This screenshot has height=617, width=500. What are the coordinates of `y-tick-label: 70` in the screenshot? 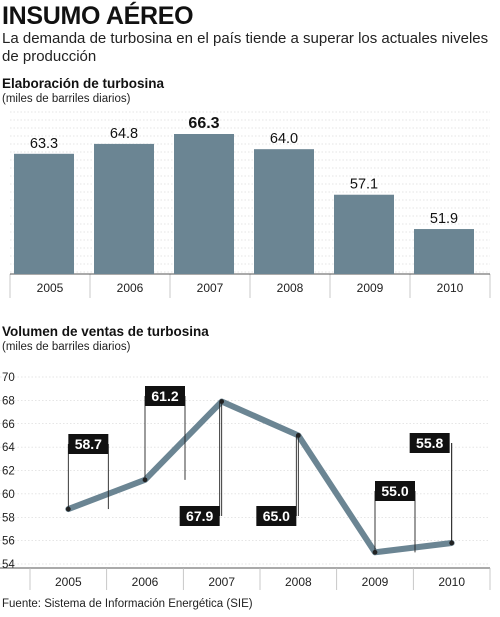 It's located at (8, 378).